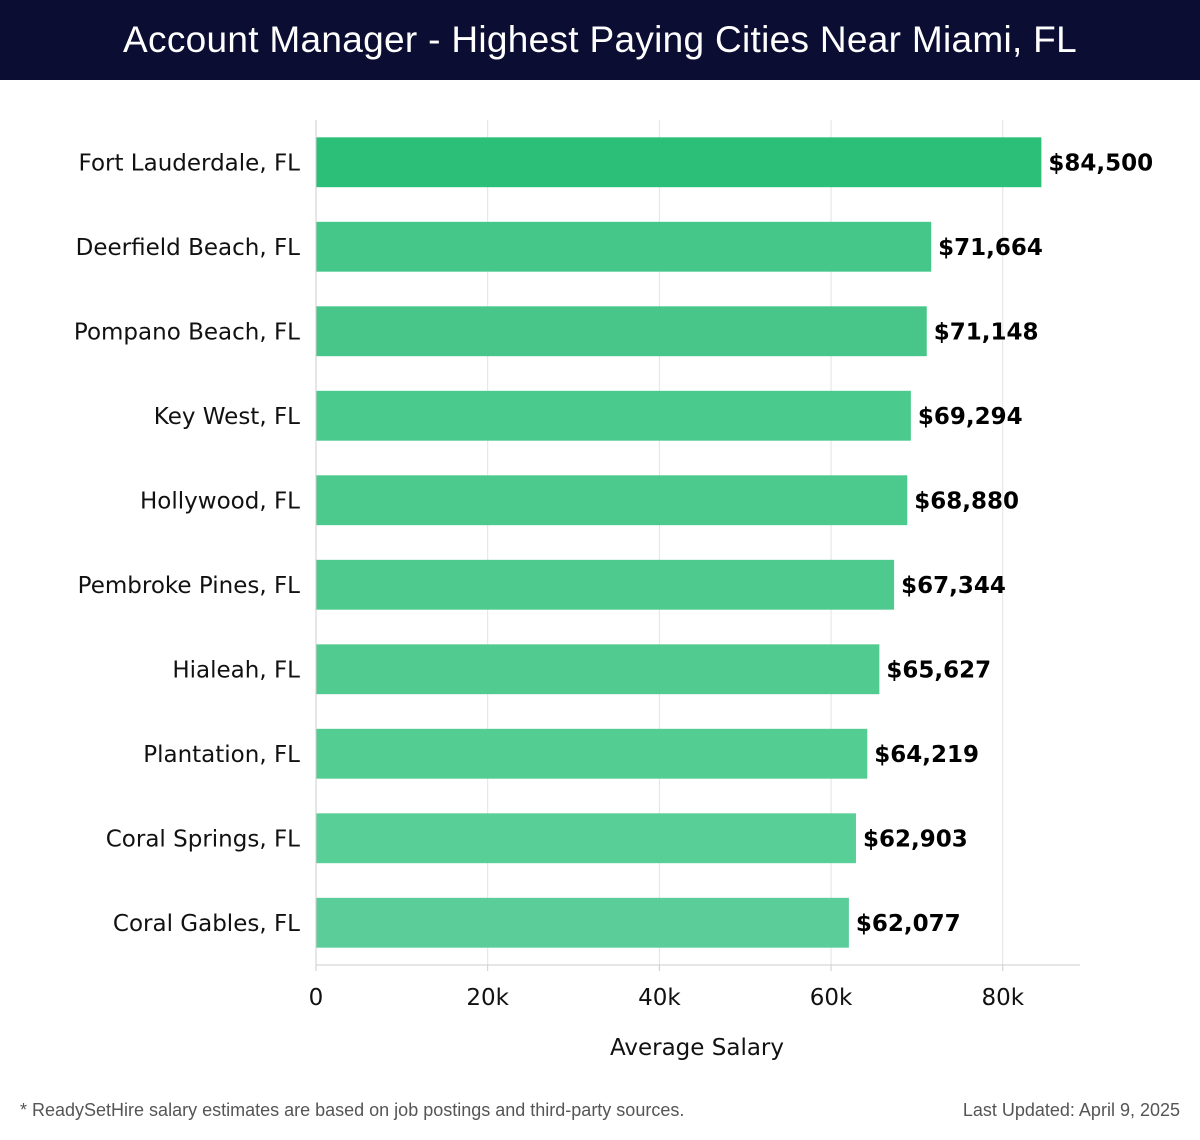 This screenshot has height=1140, width=1200. Describe the element at coordinates (938, 670) in the screenshot. I see `value-label: $65,627` at that location.